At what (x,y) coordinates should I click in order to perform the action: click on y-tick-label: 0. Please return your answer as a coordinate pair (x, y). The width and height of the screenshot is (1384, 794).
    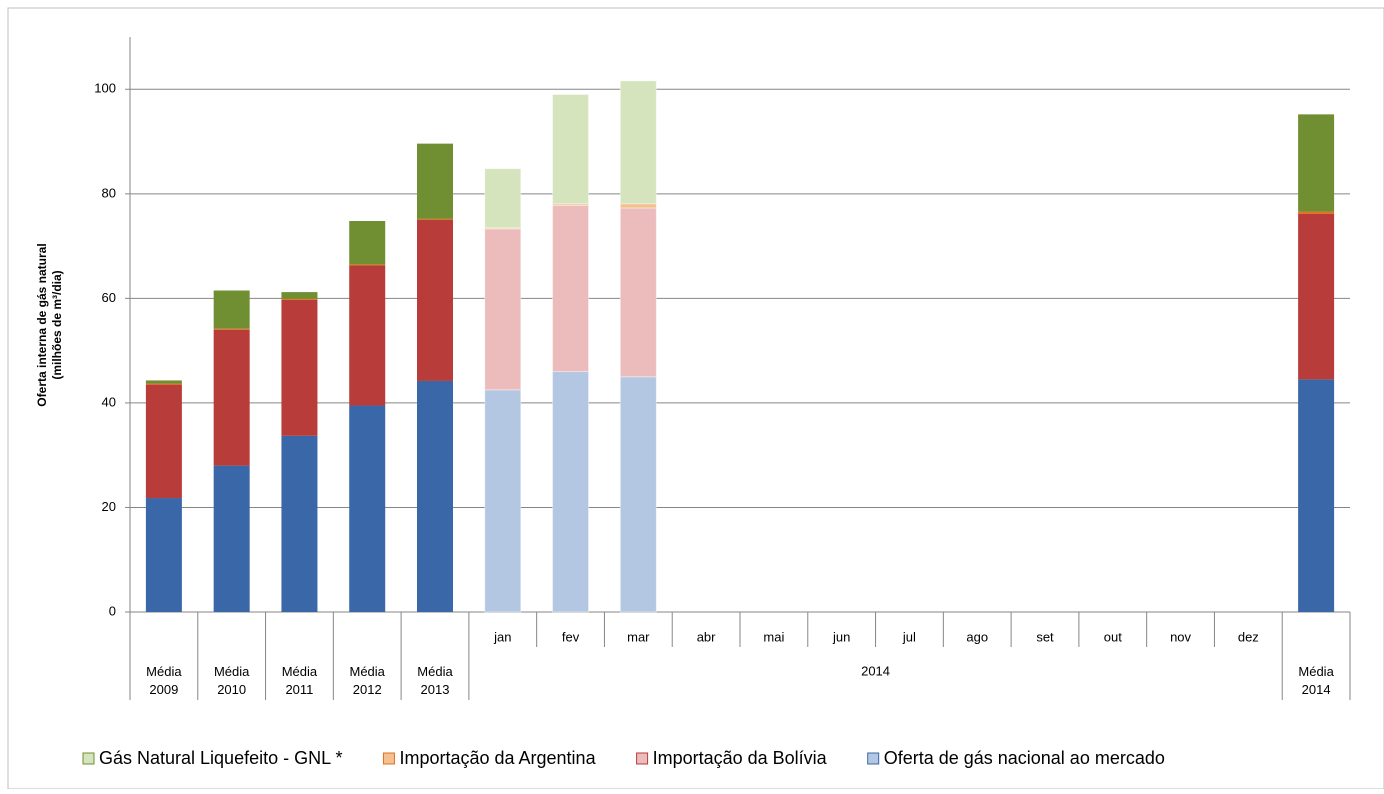
    Looking at the image, I should click on (112, 610).